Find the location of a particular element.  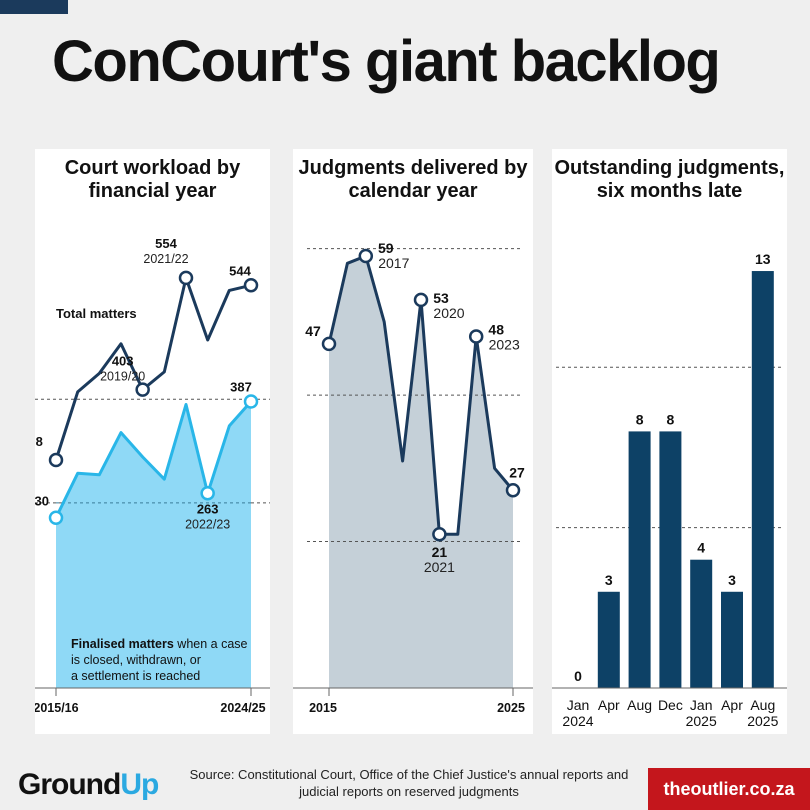

year-label: 2021 is located at coordinates (439, 567).